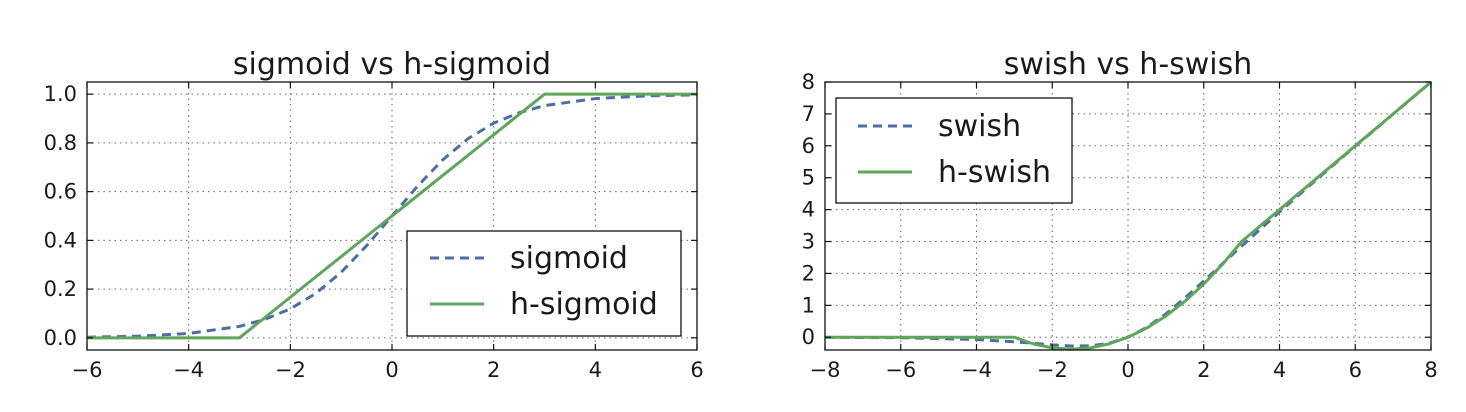 The height and width of the screenshot is (412, 1466). Describe the element at coordinates (60, 94) in the screenshot. I see `y-tick-label: 1.0` at that location.